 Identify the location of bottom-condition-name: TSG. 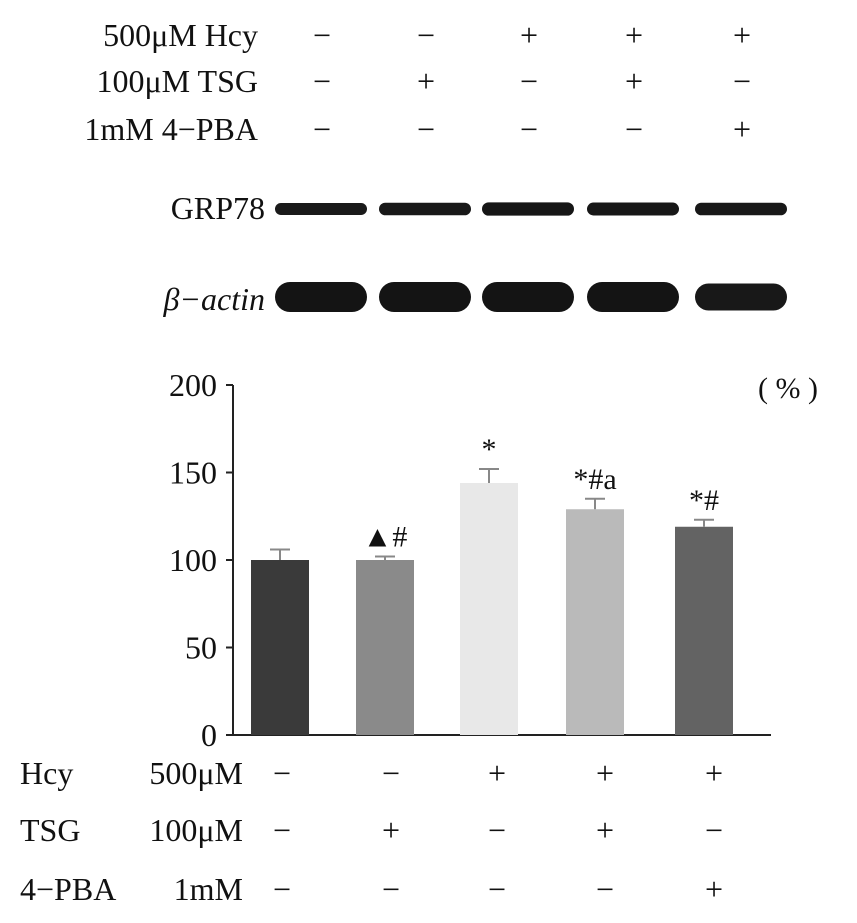
(50, 830).